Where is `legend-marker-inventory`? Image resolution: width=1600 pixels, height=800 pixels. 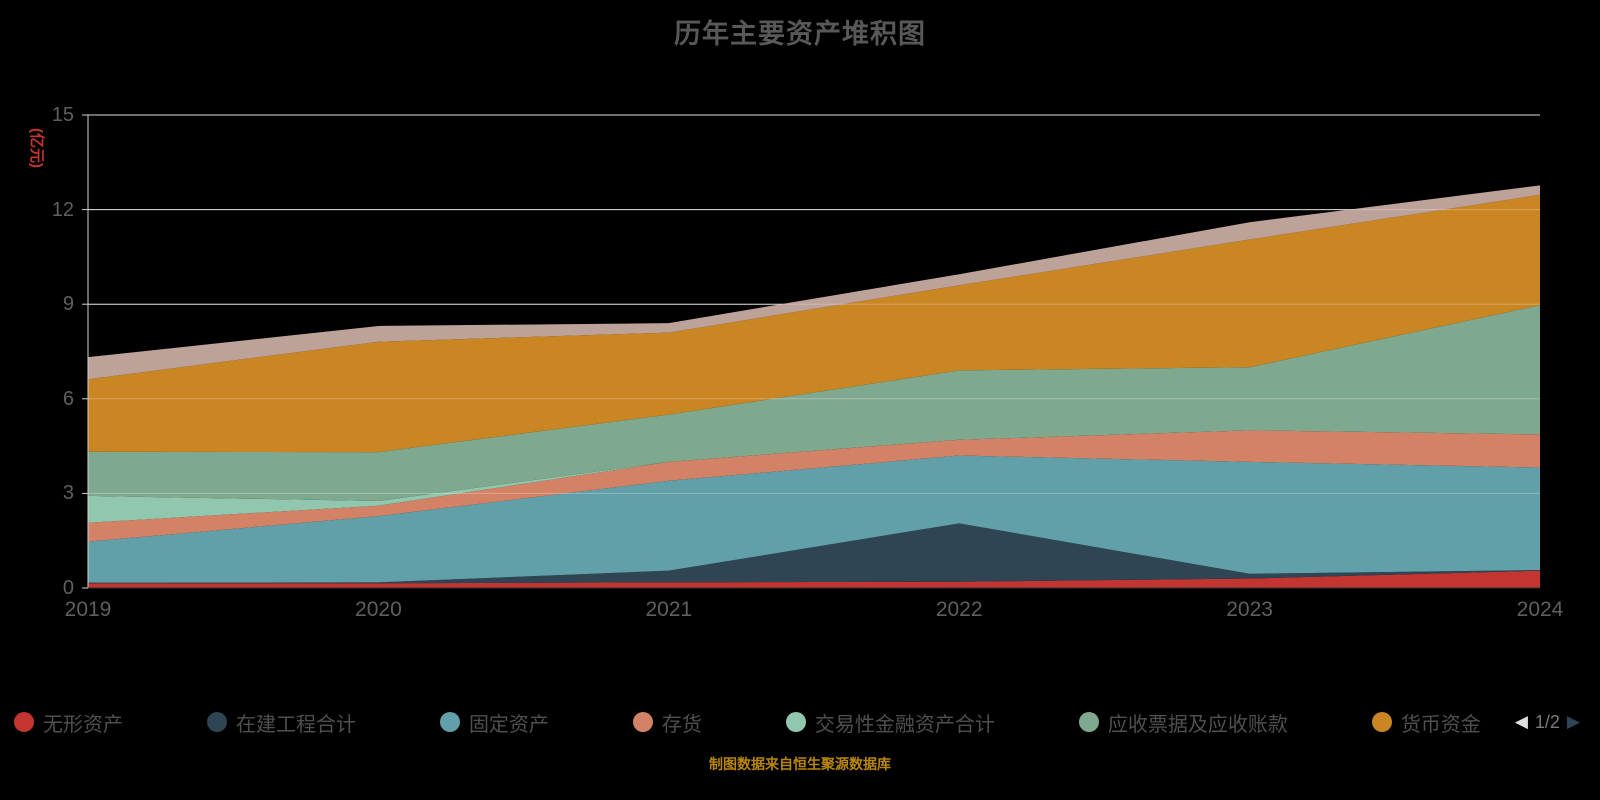 legend-marker-inventory is located at coordinates (642, 722).